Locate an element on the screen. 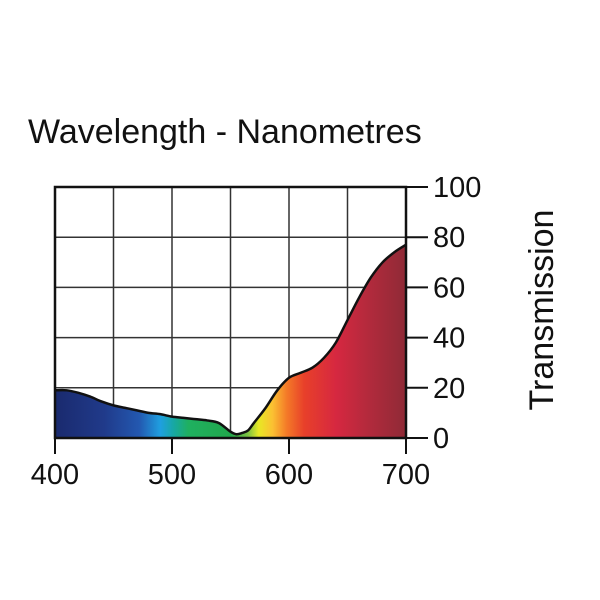  x-tick-label: 600 is located at coordinates (289, 475).